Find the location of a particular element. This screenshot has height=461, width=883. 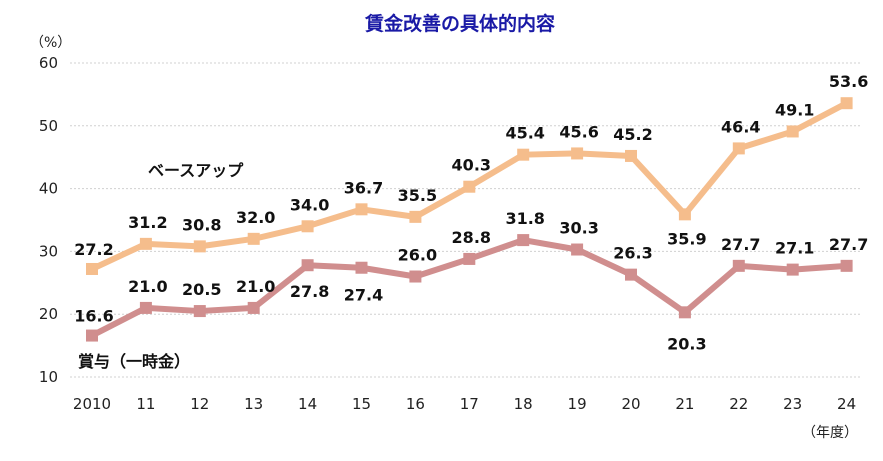

y-axis-ticks: 10 20 30 40 50 60 is located at coordinates (48, 220).